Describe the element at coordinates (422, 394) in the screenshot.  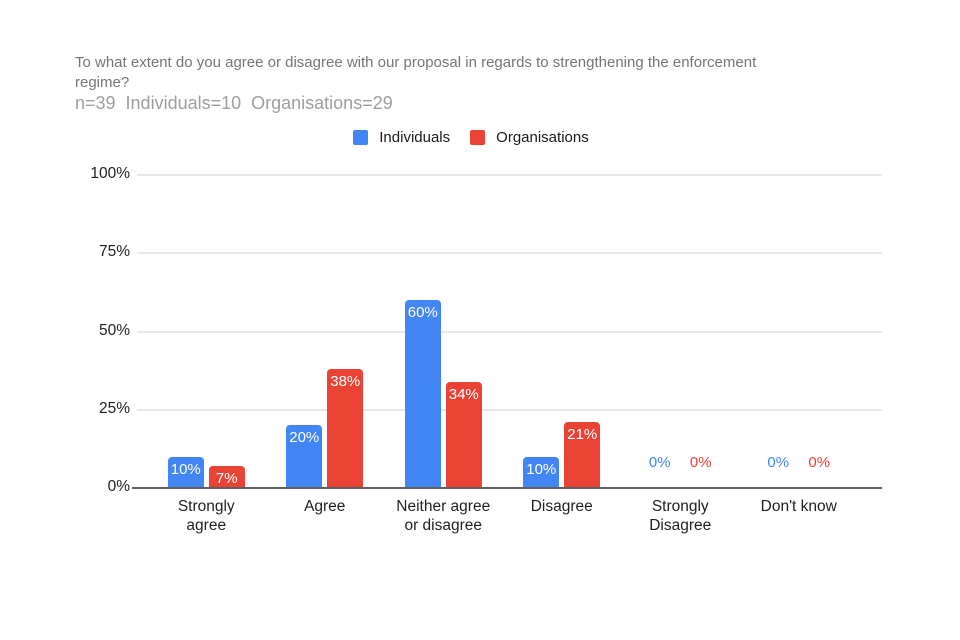
I see `bar-individuals-neither-agree-or-disagree: 60%` at that location.